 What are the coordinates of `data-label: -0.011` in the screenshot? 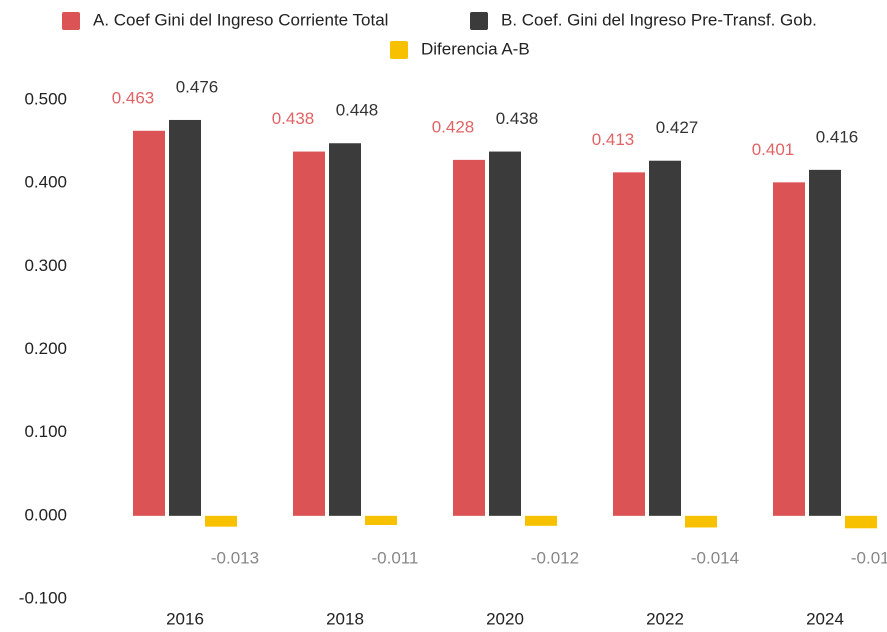 It's located at (395, 557).